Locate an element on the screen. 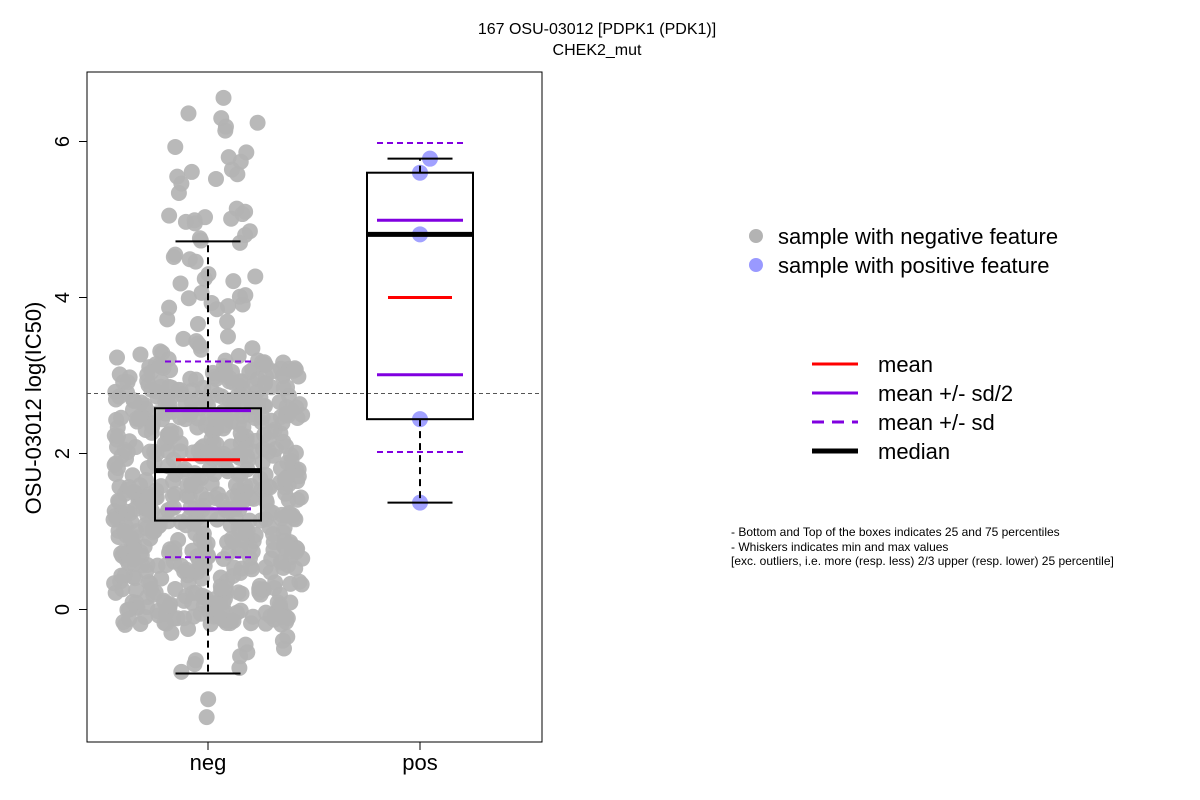  legend-marker-label: sample with positive feature is located at coordinates (913, 265).